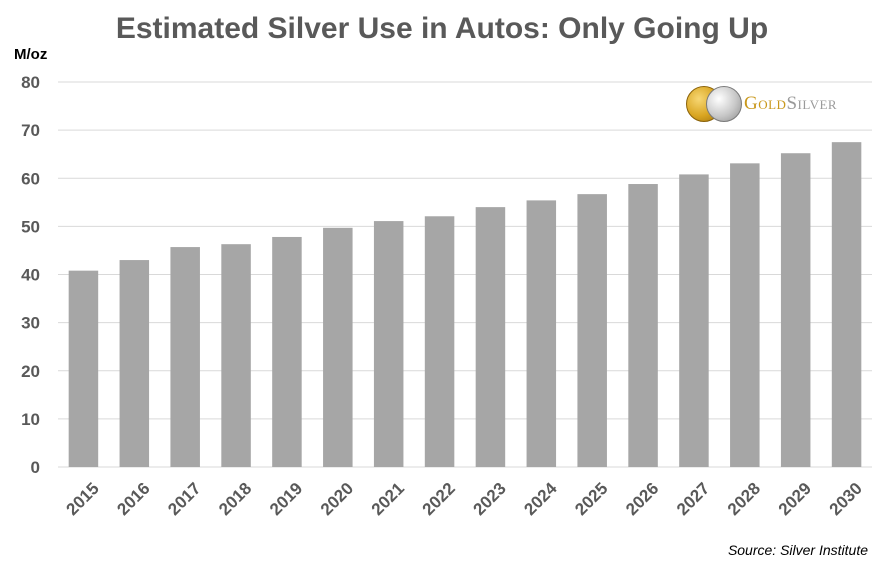  I want to click on bar-2028, so click(745, 315).